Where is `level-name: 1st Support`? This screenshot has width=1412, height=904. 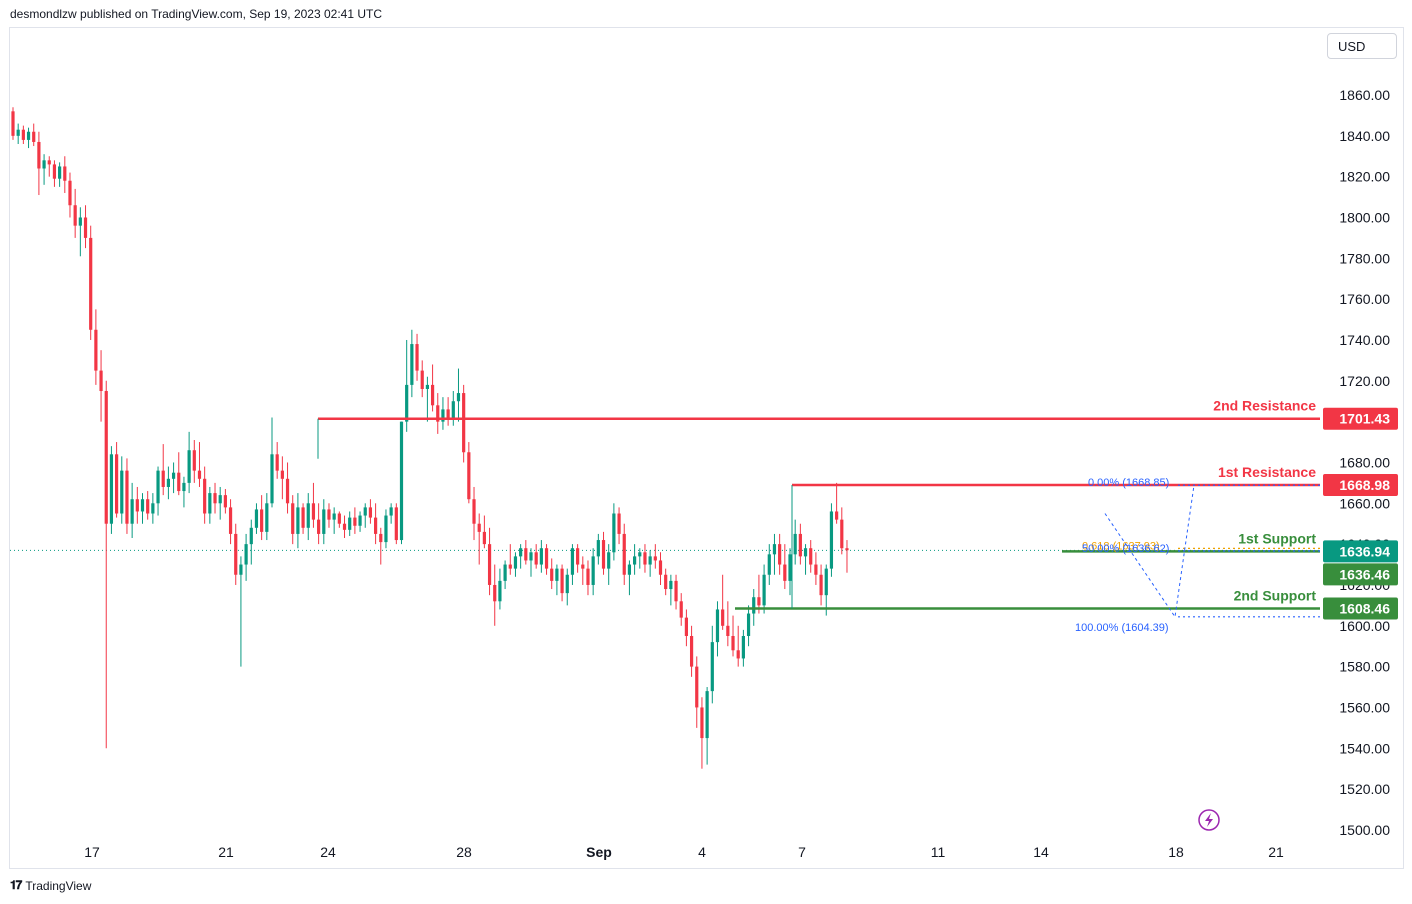
level-name: 1st Support is located at coordinates (1277, 538).